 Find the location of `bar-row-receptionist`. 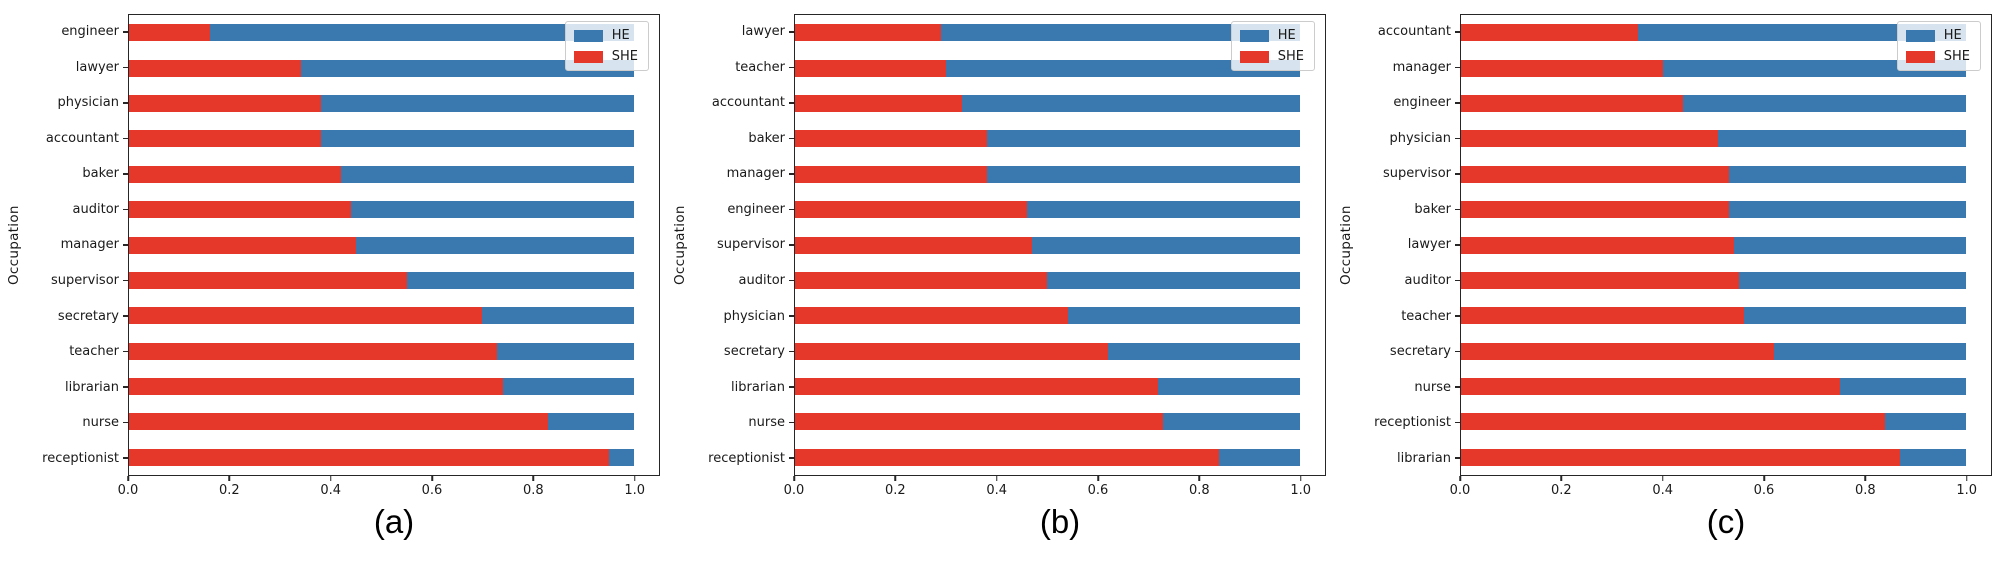

bar-row-receptionist is located at coordinates (1726, 421).